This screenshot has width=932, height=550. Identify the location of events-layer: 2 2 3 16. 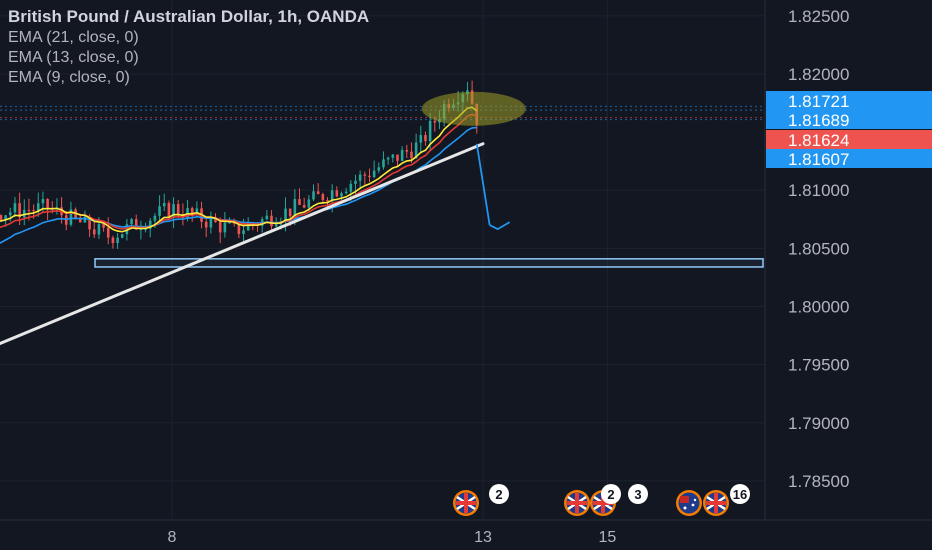
(601, 500).